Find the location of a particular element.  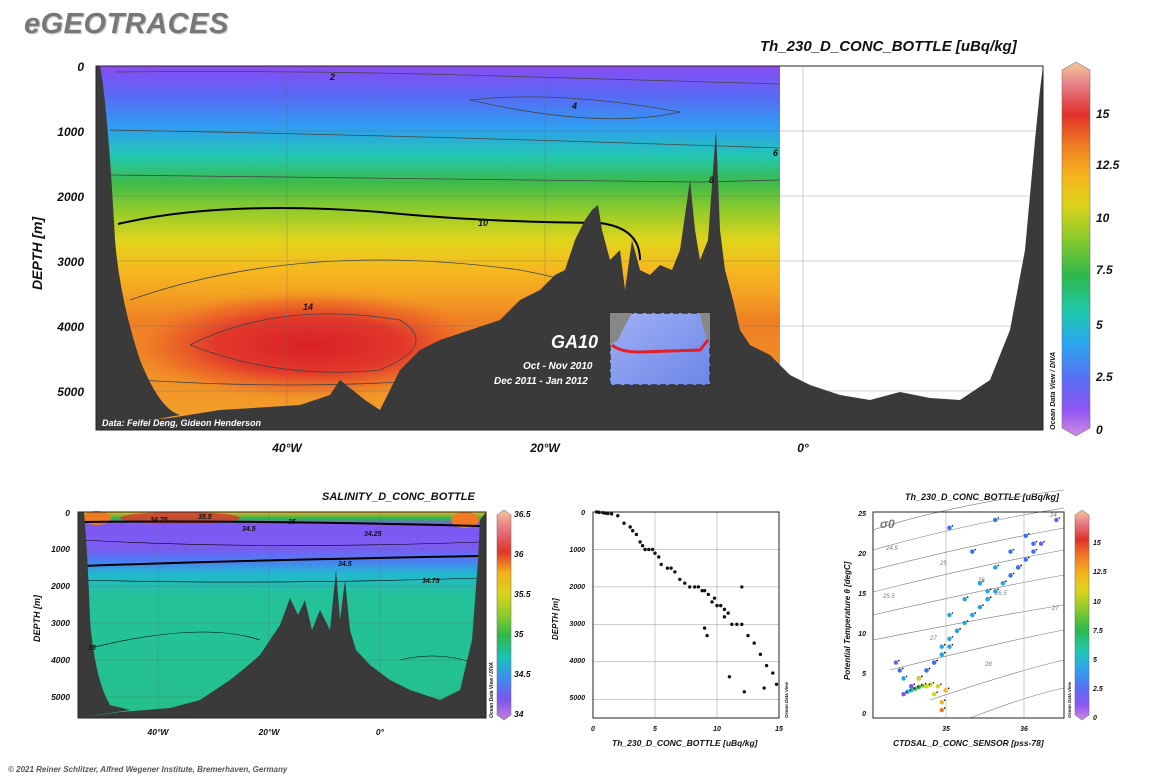

x-tick-label: 35 is located at coordinates (946, 729).